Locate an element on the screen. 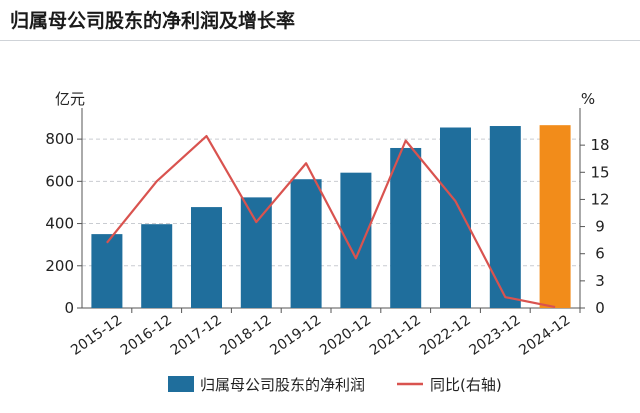 The height and width of the screenshot is (413, 640). legend-bar-label: 归属母公司股东的净利润 is located at coordinates (282, 385).